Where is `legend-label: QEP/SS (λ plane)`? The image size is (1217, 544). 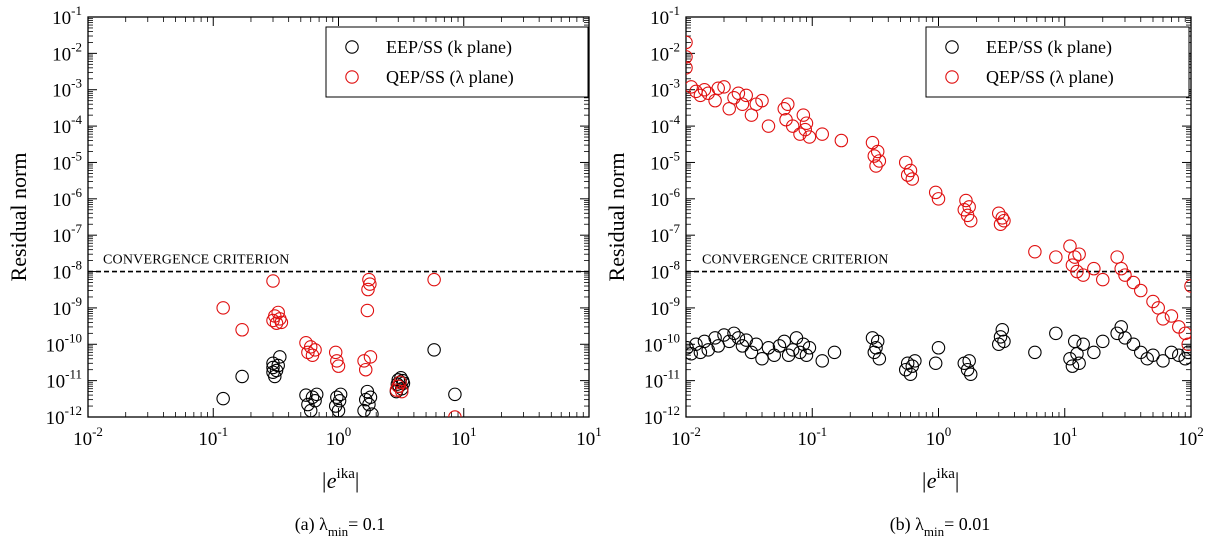 legend-label: QEP/SS (λ plane) is located at coordinates (1050, 77).